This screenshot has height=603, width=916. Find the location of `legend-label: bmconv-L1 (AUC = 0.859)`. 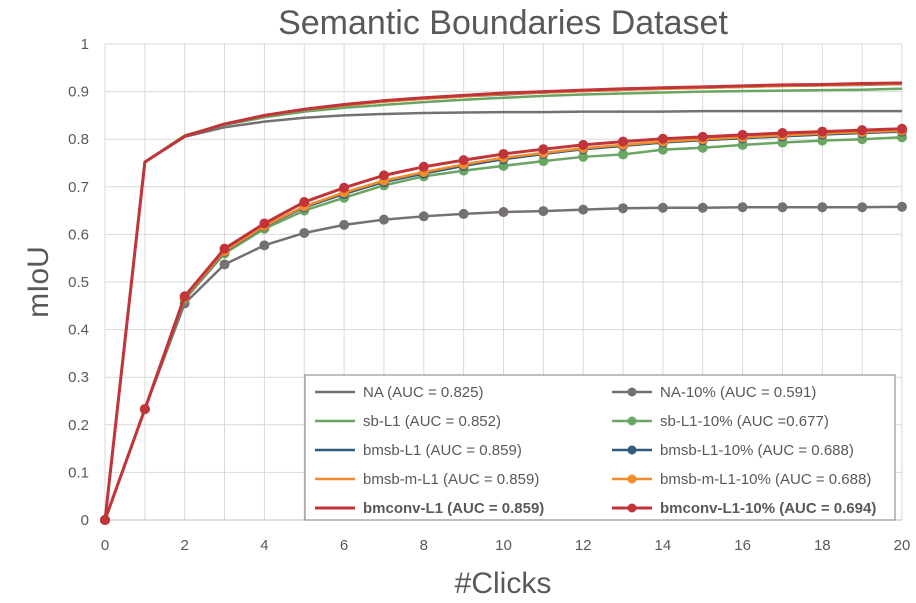

legend-label: bmconv-L1 (AUC = 0.859) is located at coordinates (453, 508).